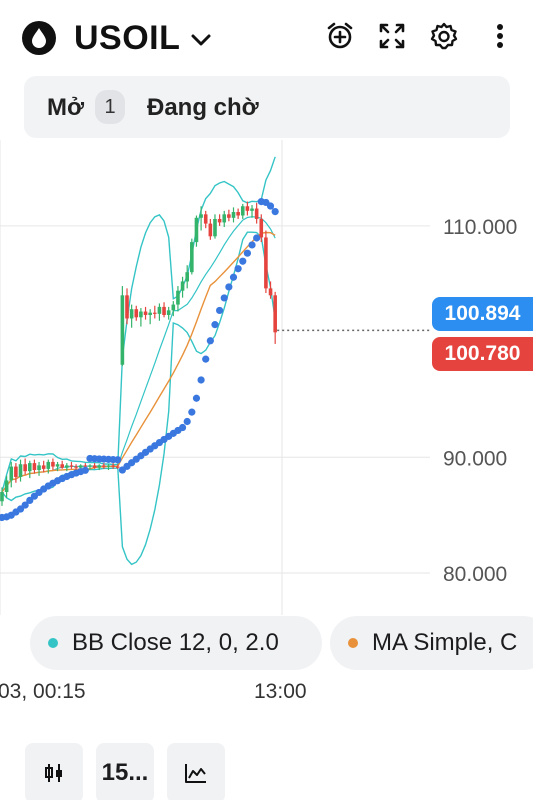 Image resolution: width=533 pixels, height=800 pixels. I want to click on order-tabs: Mở 1 Đang chờ, so click(267, 107).